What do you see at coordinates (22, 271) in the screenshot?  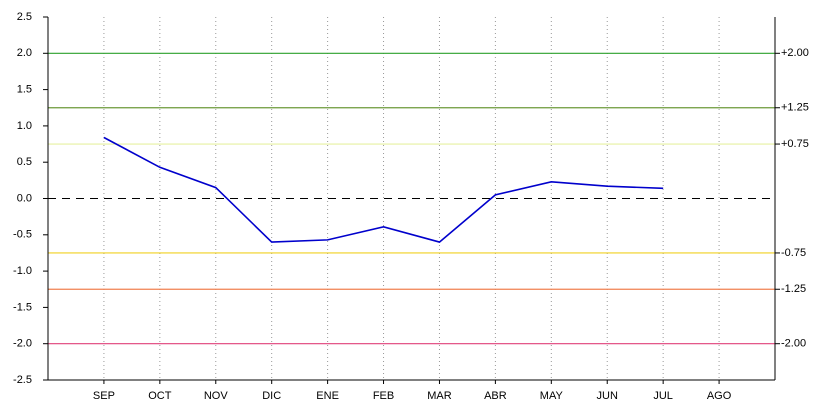 I see `y-tick-label: -1.0` at bounding box center [22, 271].